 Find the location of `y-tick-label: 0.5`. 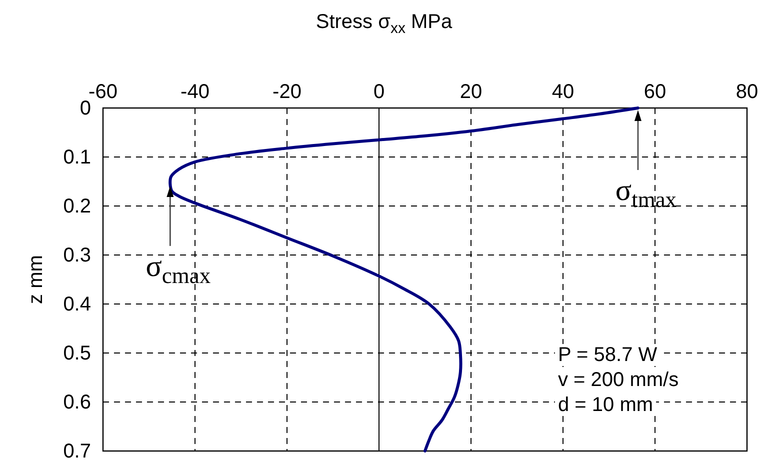

y-tick-label: 0.5 is located at coordinates (77, 353).